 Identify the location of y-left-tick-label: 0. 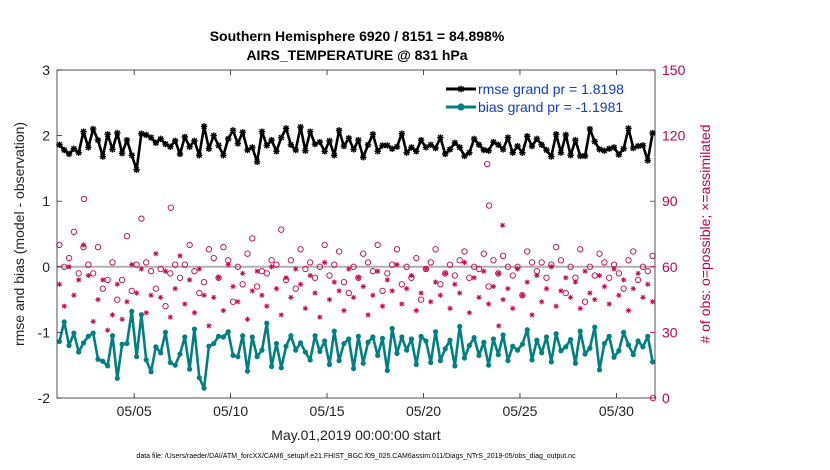
(46, 267).